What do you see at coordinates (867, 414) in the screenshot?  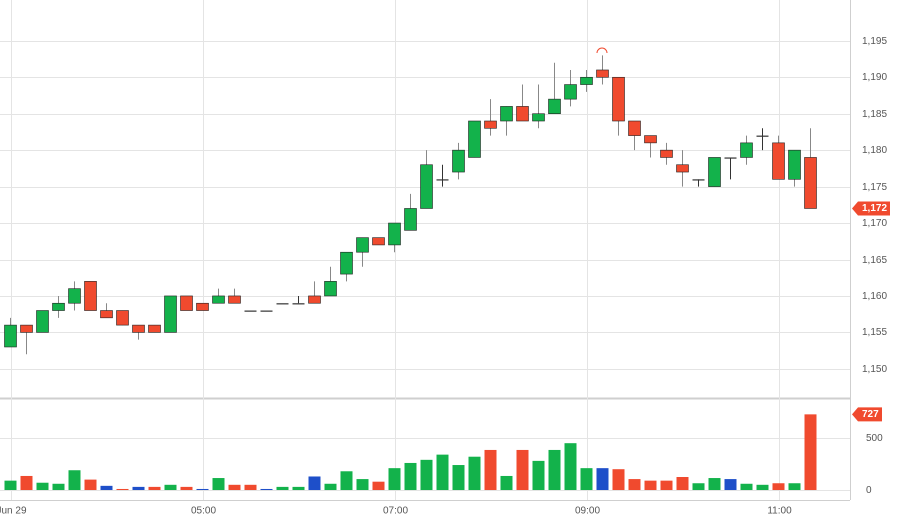 I see `last-volume-badge` at bounding box center [867, 414].